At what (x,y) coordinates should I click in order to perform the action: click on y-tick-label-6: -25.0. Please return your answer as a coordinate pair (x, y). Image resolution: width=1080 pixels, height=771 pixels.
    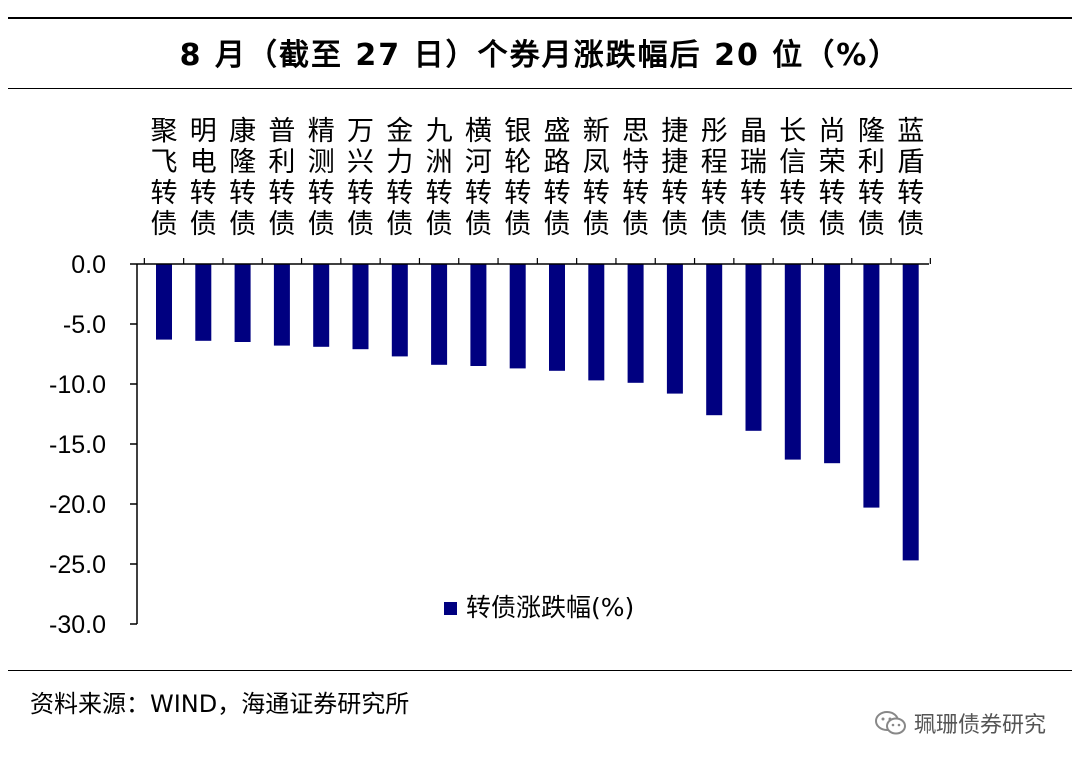
    Looking at the image, I should click on (77, 565).